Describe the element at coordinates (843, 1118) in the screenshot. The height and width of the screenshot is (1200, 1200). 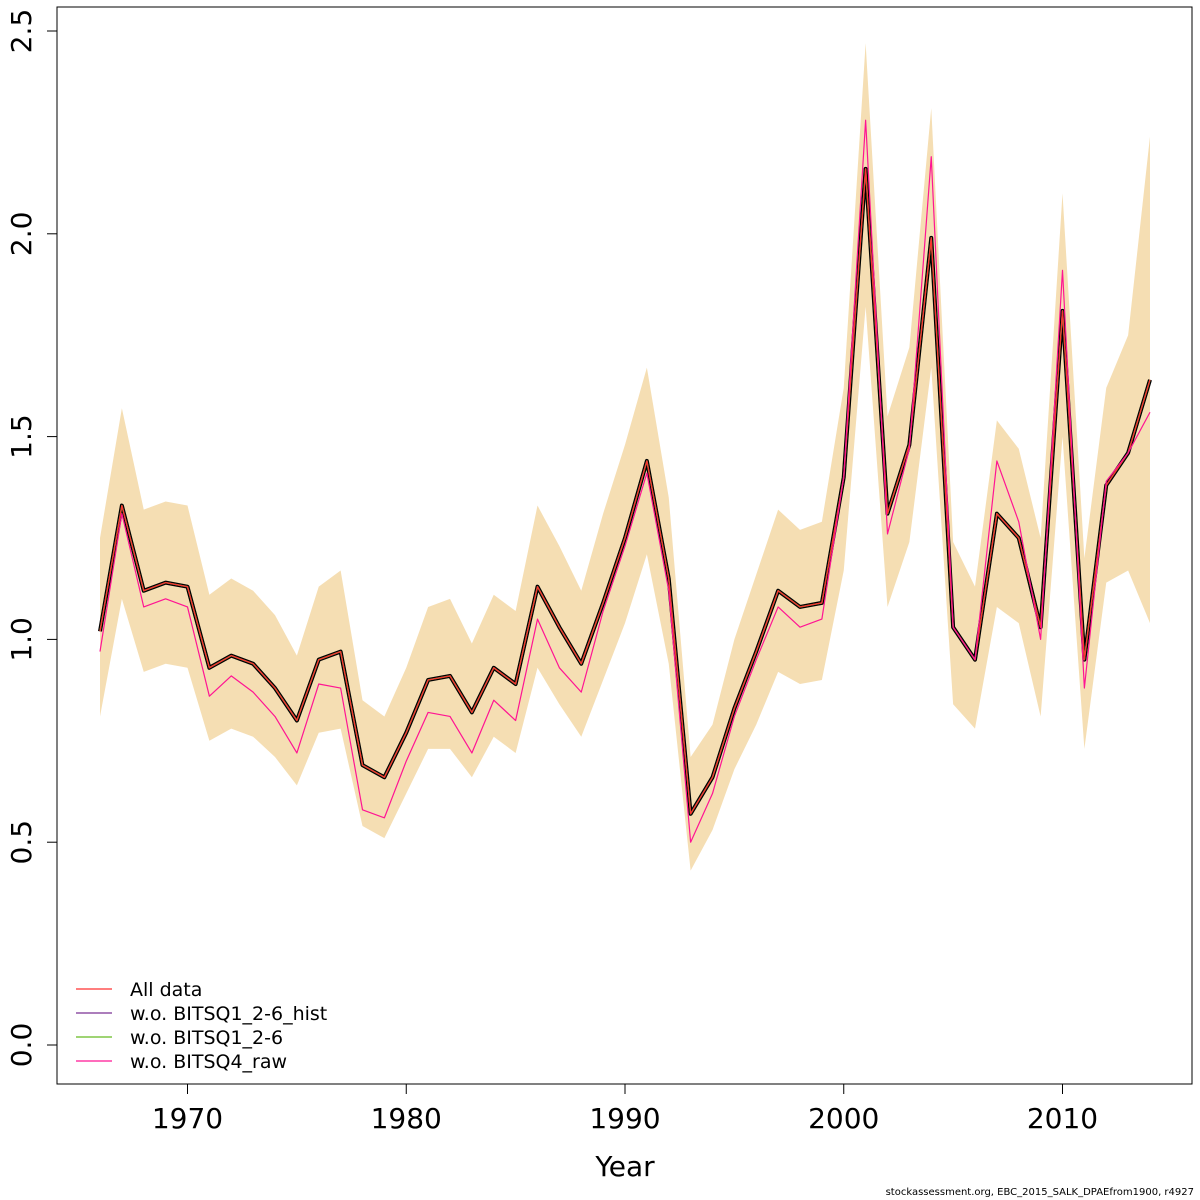
I see `x-tick-label: 2000` at that location.